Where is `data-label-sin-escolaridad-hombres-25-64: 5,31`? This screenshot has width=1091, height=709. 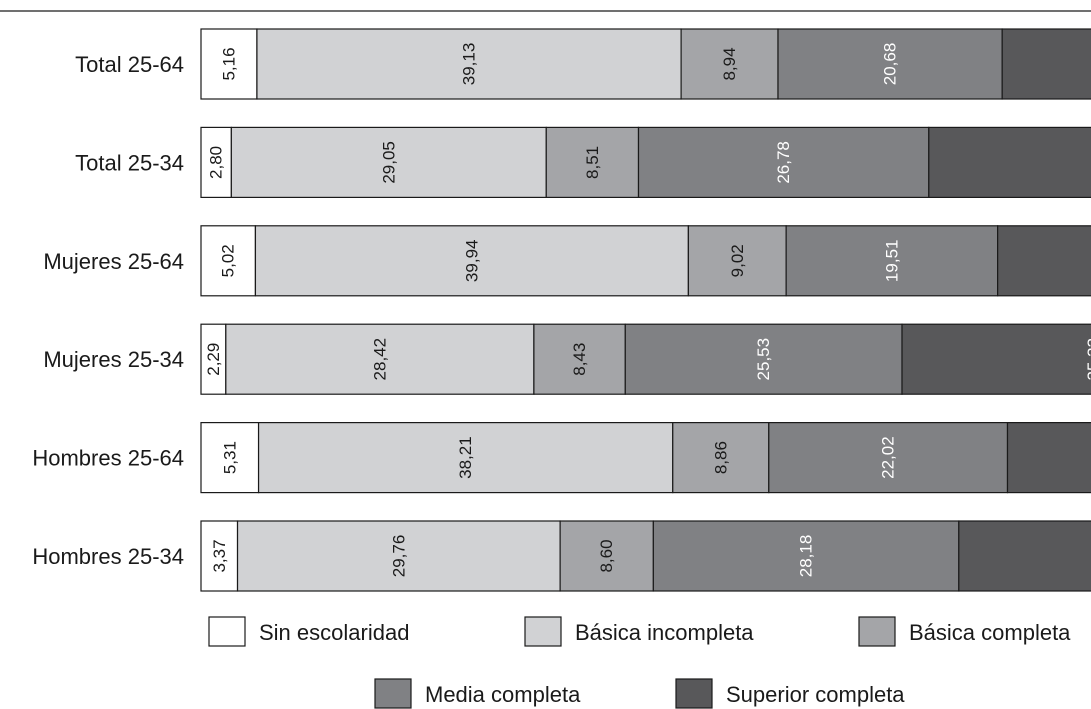 data-label-sin-escolaridad-hombres-25-64: 5,31 is located at coordinates (229, 457).